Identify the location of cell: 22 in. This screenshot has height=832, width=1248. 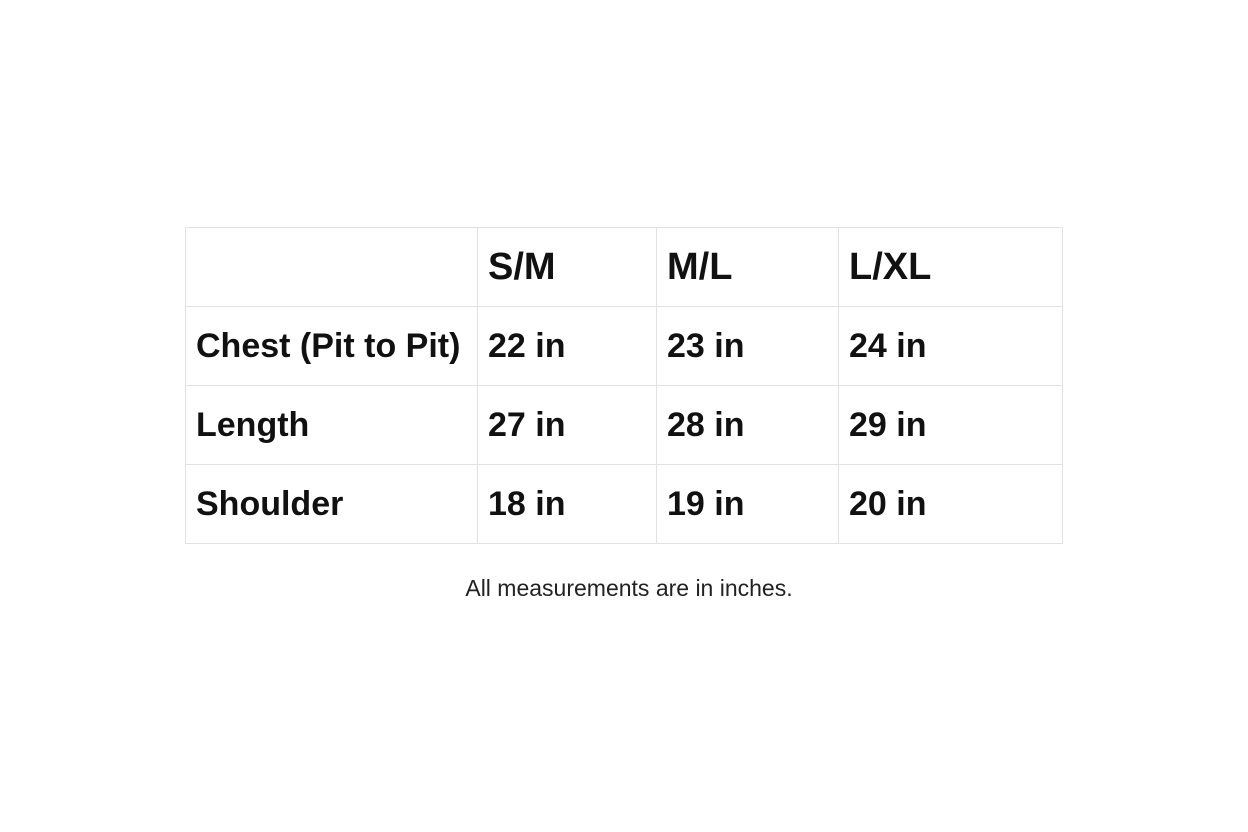
(567, 346).